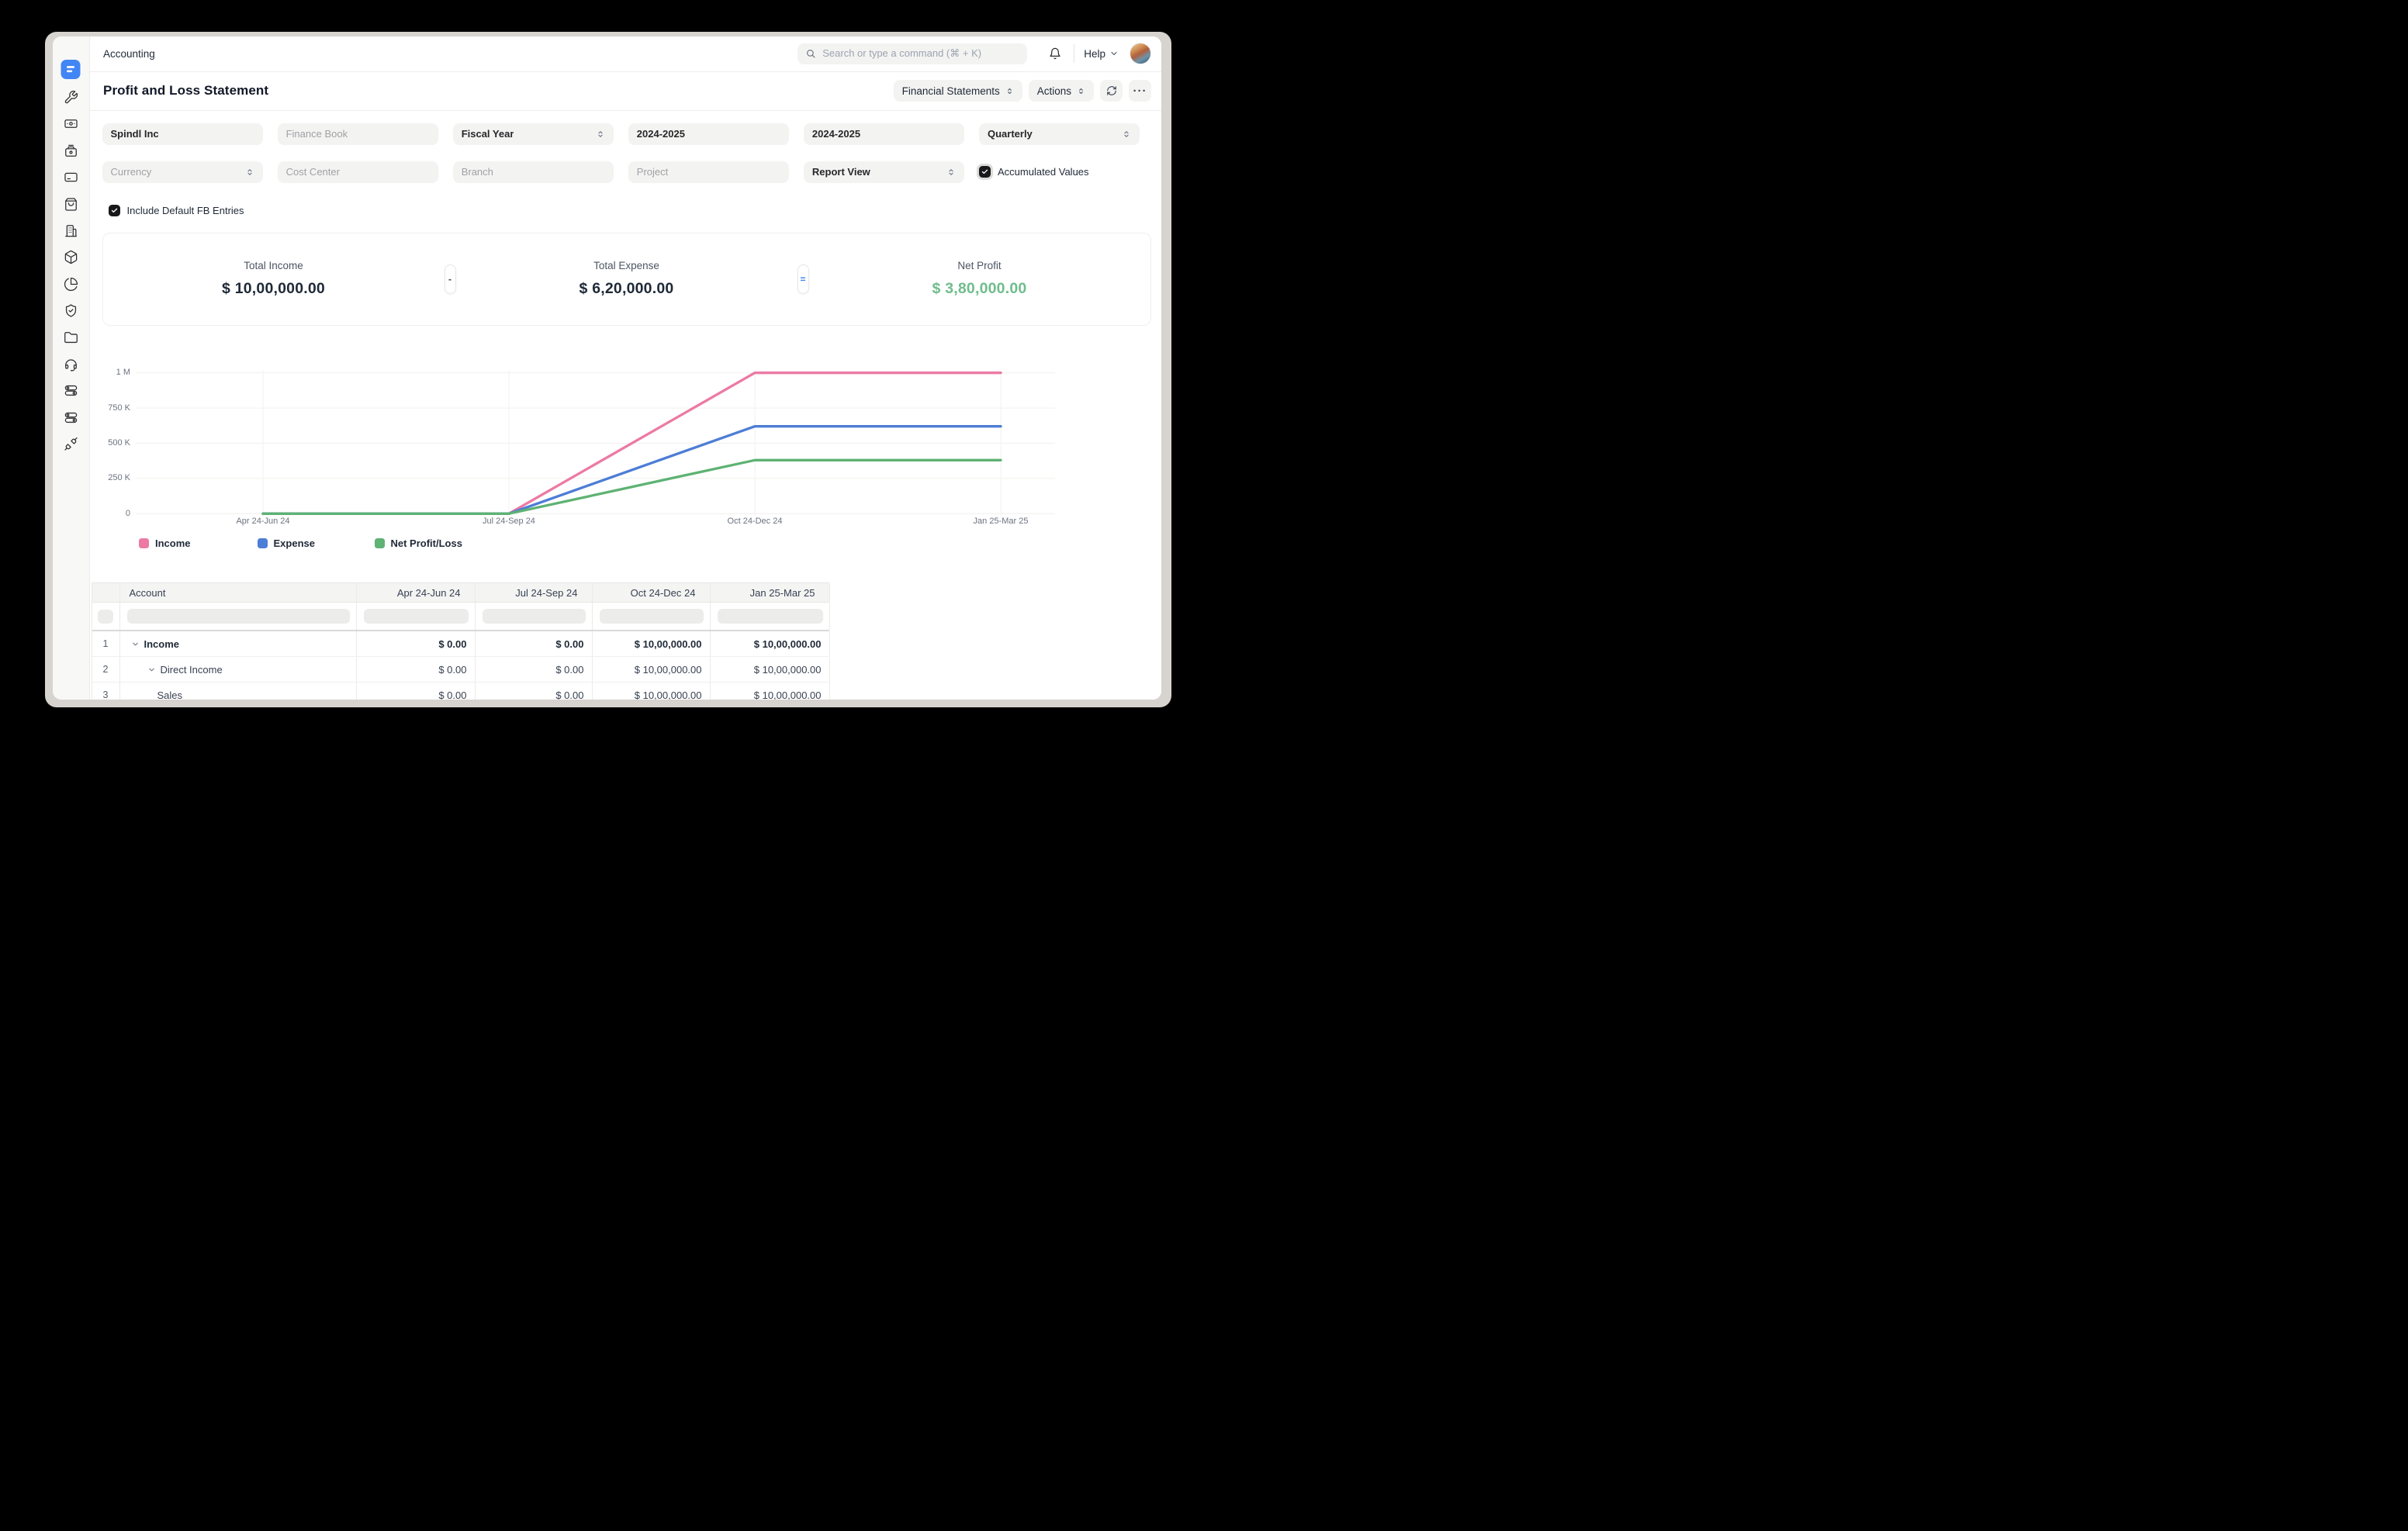 The image size is (2408, 1531). I want to click on credit-card-icon, so click(71, 177).